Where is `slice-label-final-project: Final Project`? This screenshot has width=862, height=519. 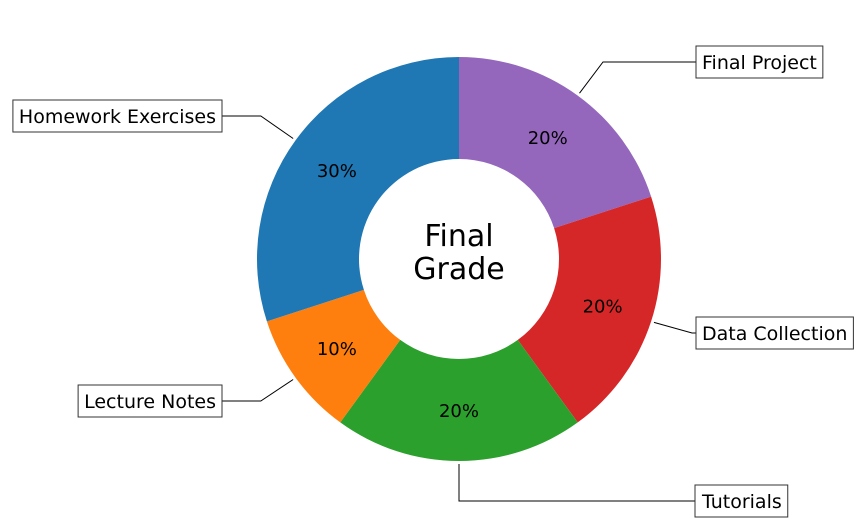 slice-label-final-project: Final Project is located at coordinates (759, 62).